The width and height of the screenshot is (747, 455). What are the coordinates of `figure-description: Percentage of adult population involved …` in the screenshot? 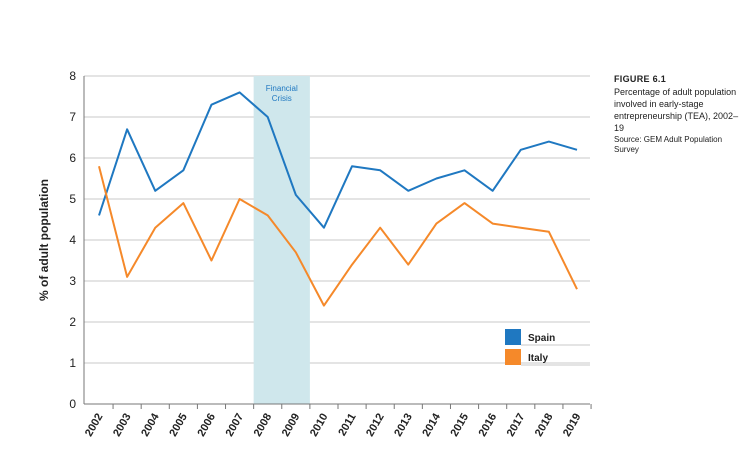 It's located at (676, 110).